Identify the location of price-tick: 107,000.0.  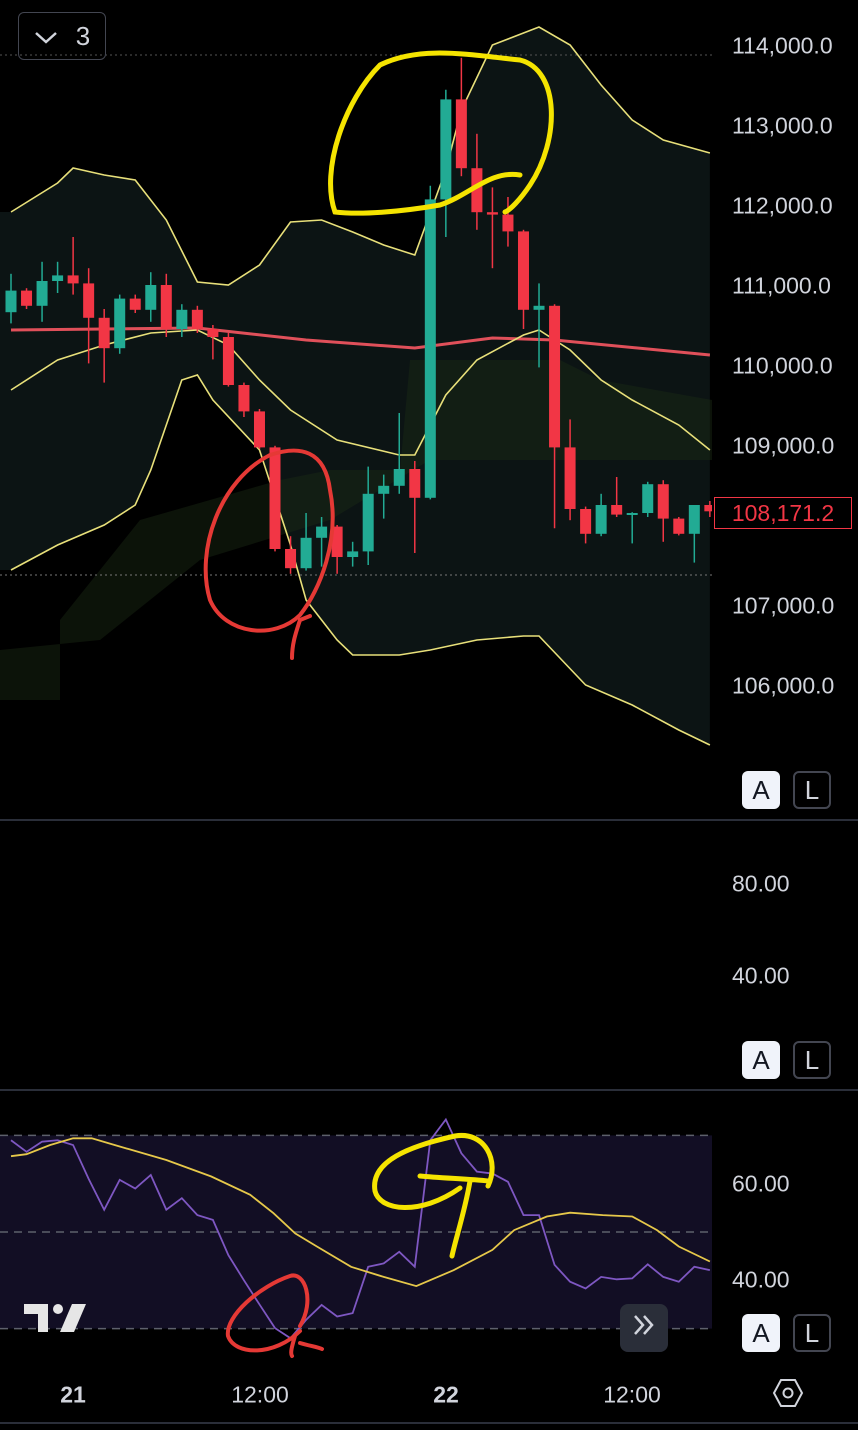
(783, 605).